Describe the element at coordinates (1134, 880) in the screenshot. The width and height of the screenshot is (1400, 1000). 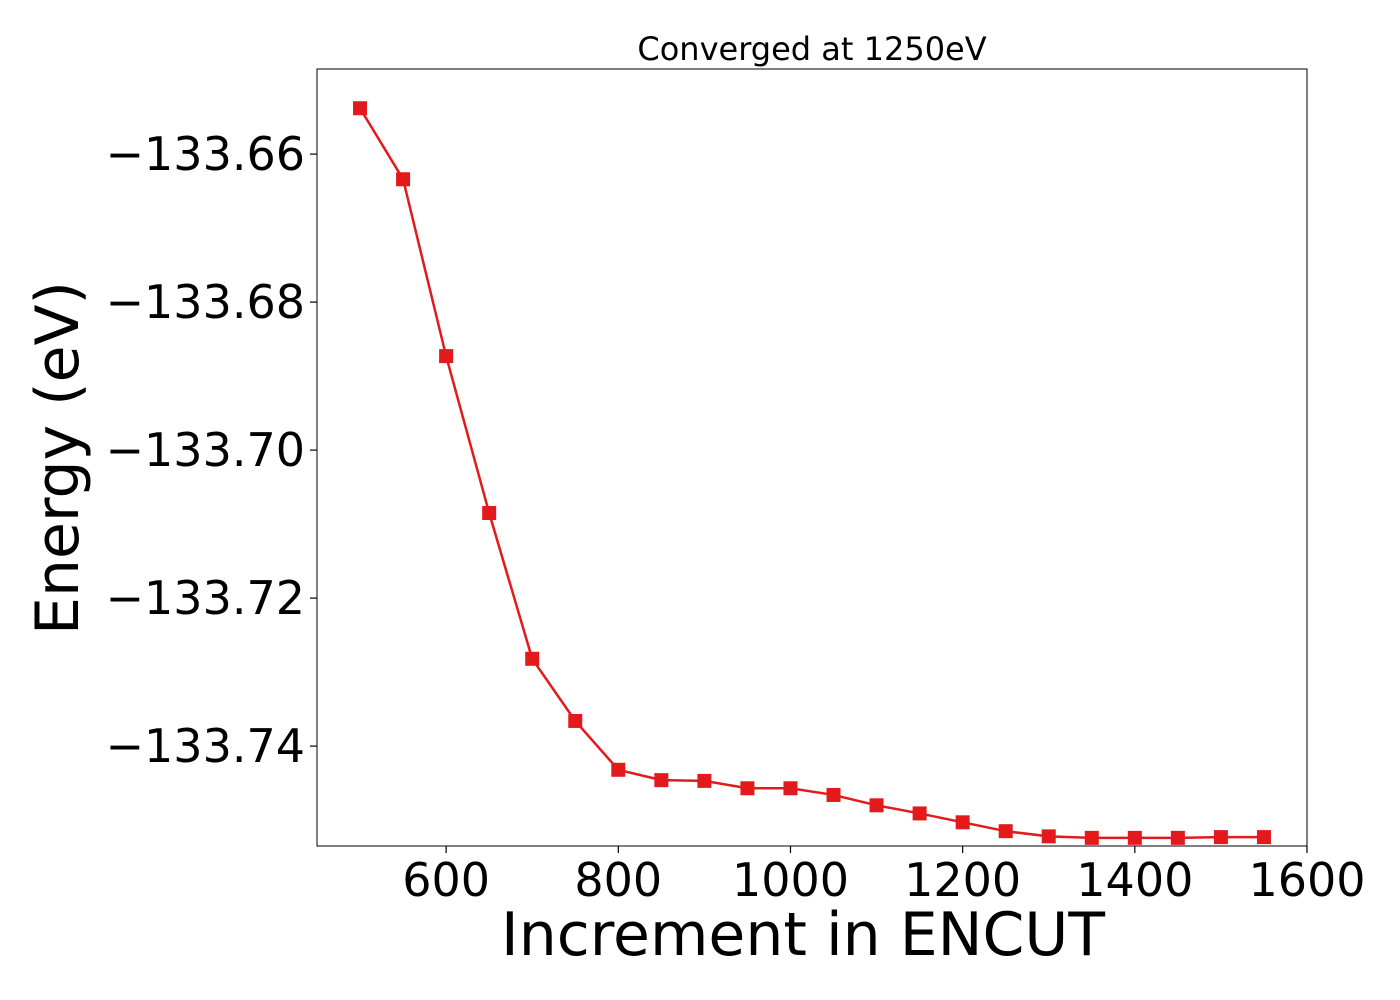
I see `x-tick-label: 1400` at that location.